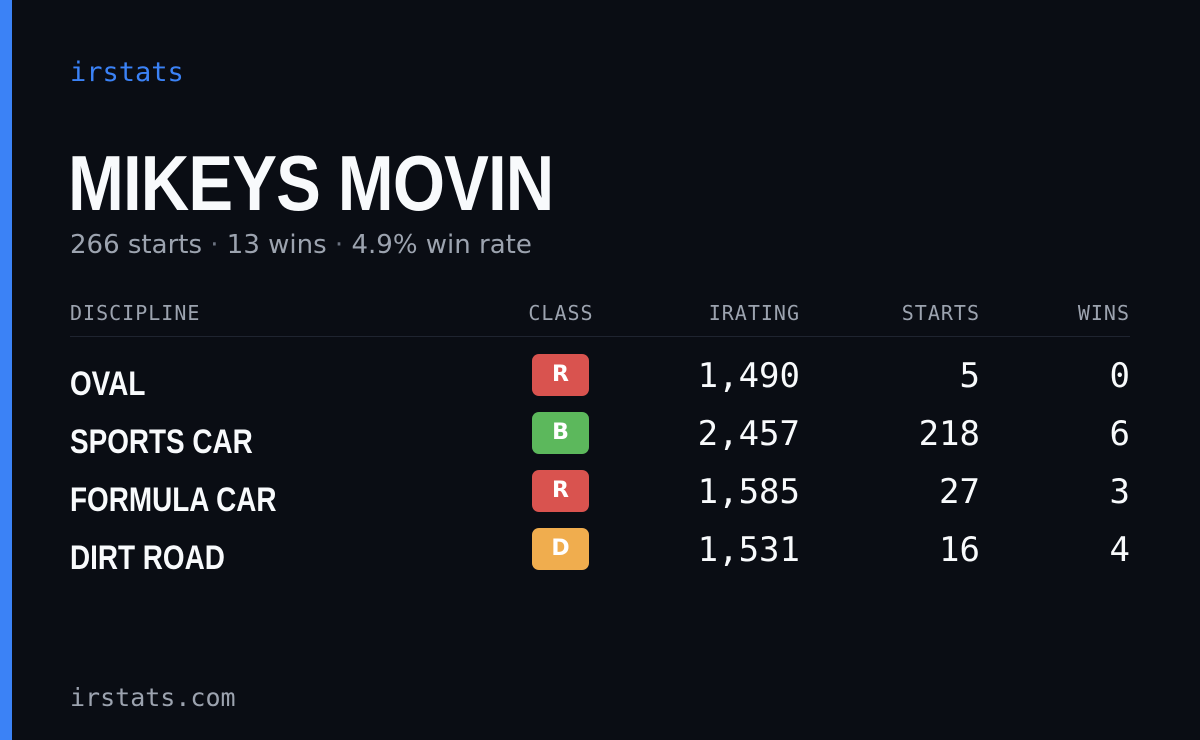 The width and height of the screenshot is (1200, 740). Describe the element at coordinates (153, 697) in the screenshot. I see `footer-site-link: irstats.com` at that location.